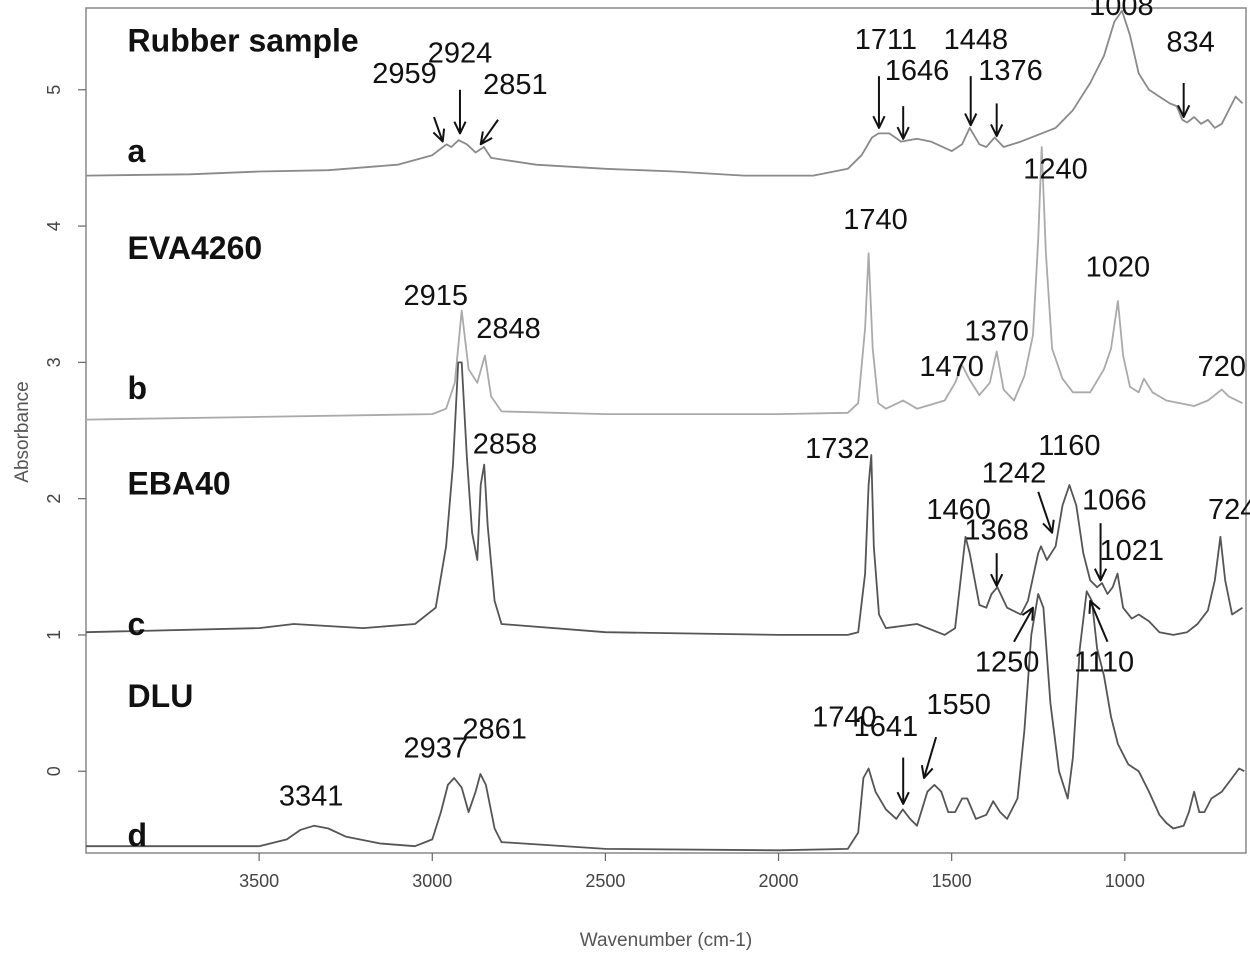 The height and width of the screenshot is (960, 1250). What do you see at coordinates (958, 510) in the screenshot?
I see `peak-label: 1460` at bounding box center [958, 510].